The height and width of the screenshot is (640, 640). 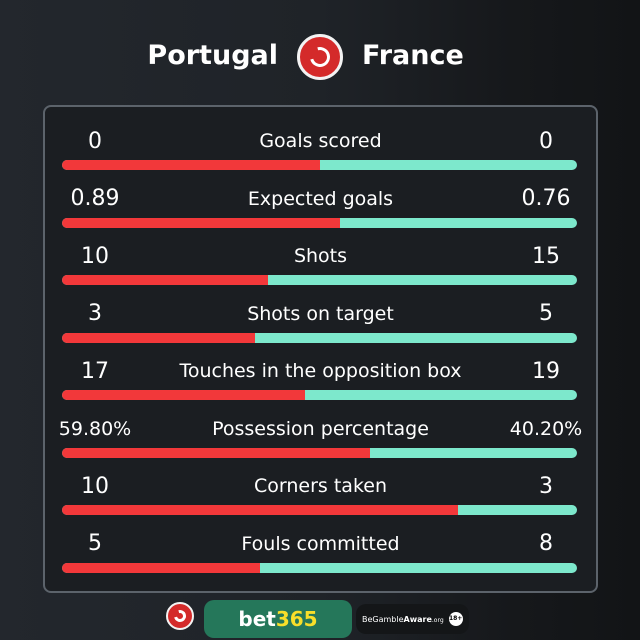 I want to click on age-badge: 18+, so click(x=455, y=619).